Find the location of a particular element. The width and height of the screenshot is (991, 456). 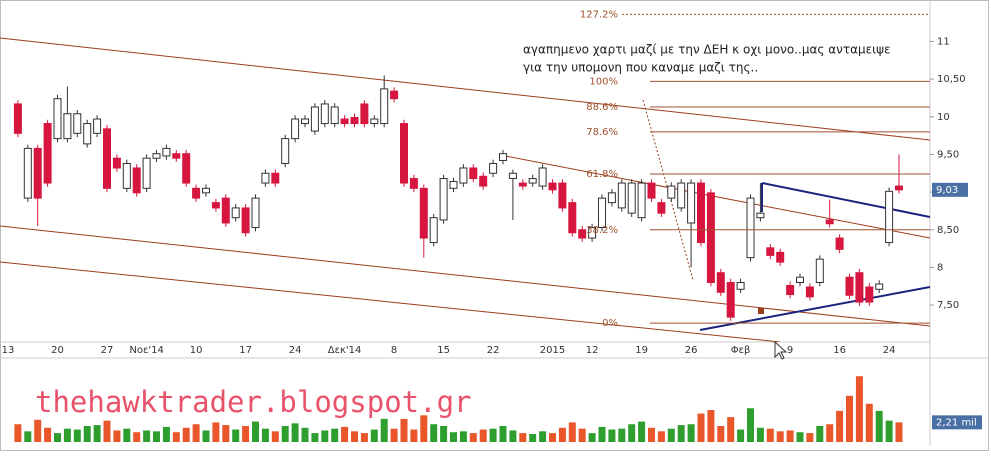

x-tick-label: 13 is located at coordinates (8, 350).